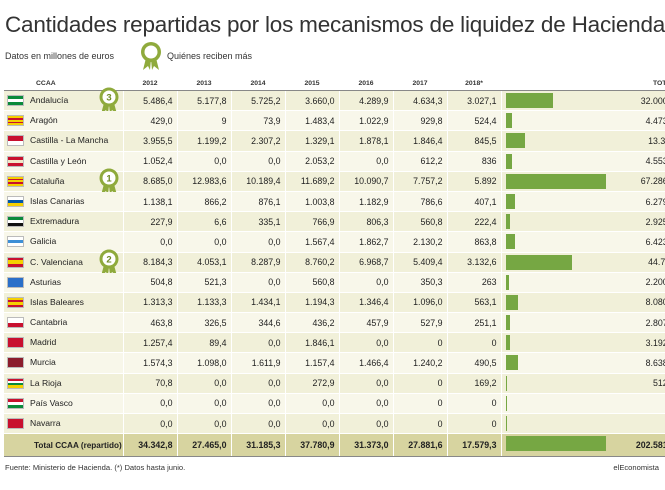 This screenshot has height=490, width=665. What do you see at coordinates (64, 383) in the screenshot?
I see `ccaa-cell: La Rioja` at bounding box center [64, 383].